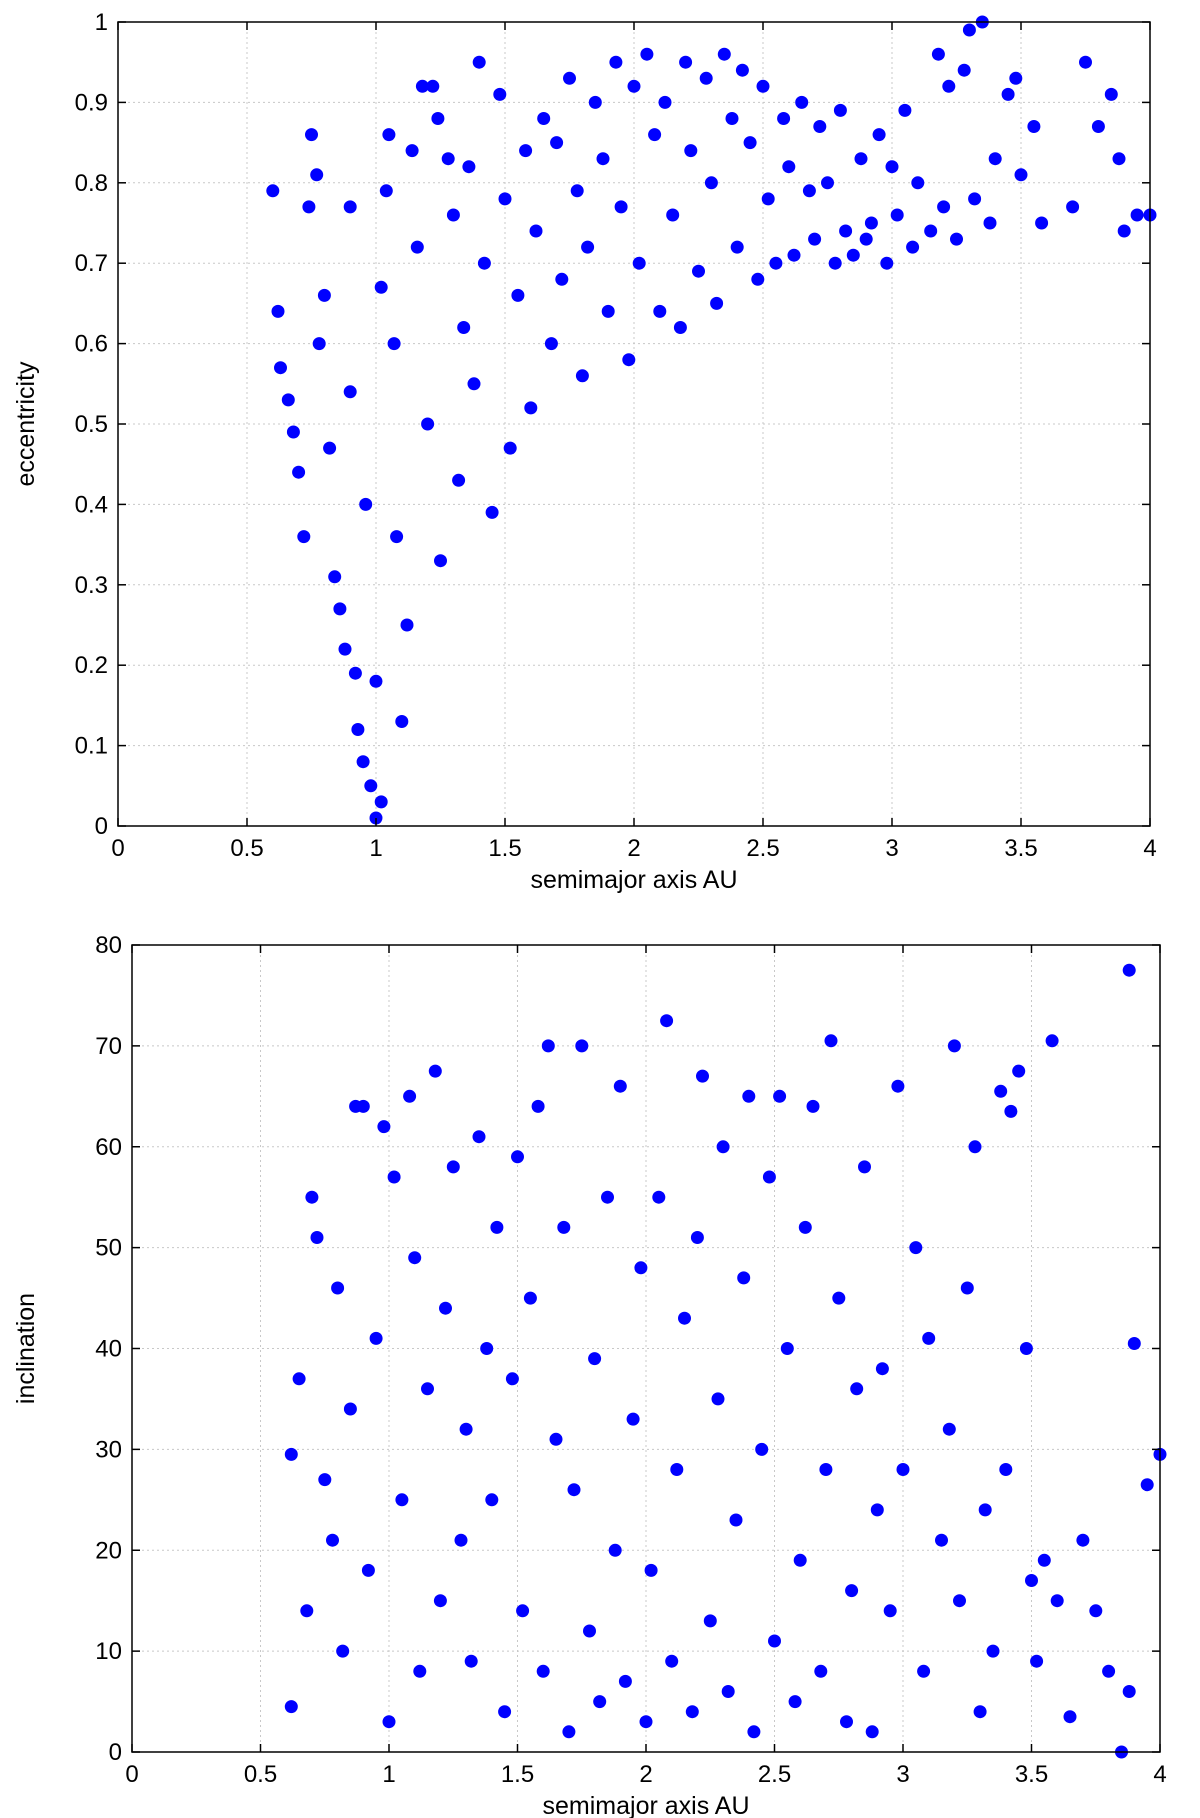 This screenshot has height=1818, width=1200. What do you see at coordinates (246, 848) in the screenshot?
I see `x-tick-label: 0.5` at bounding box center [246, 848].